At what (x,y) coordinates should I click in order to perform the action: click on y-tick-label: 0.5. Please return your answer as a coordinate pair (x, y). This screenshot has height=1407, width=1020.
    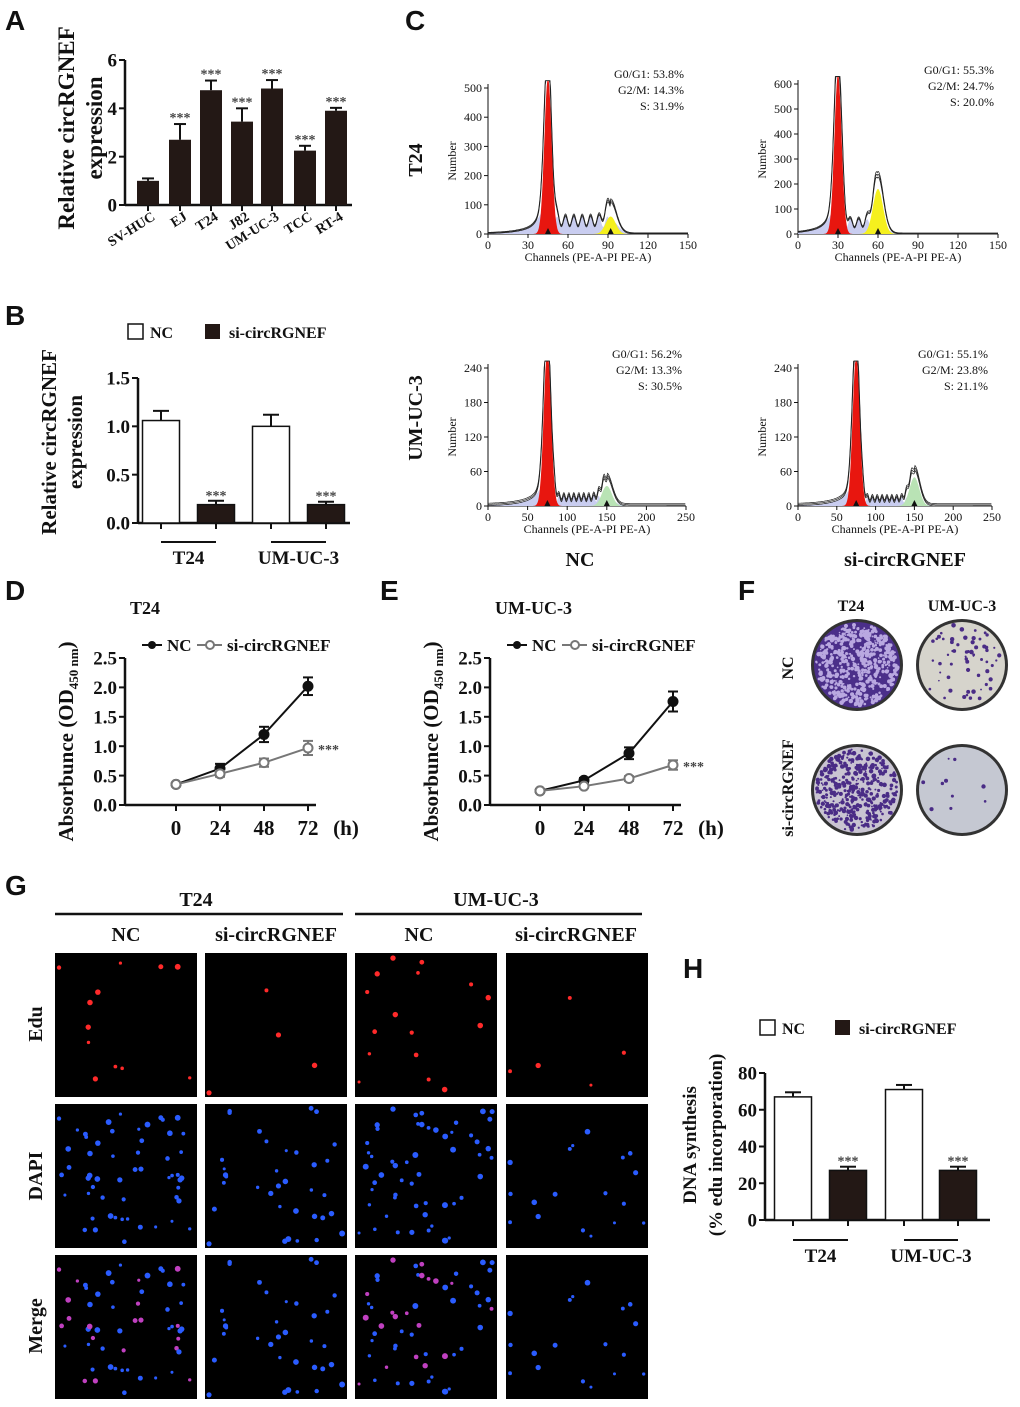
    Looking at the image, I should click on (118, 475).